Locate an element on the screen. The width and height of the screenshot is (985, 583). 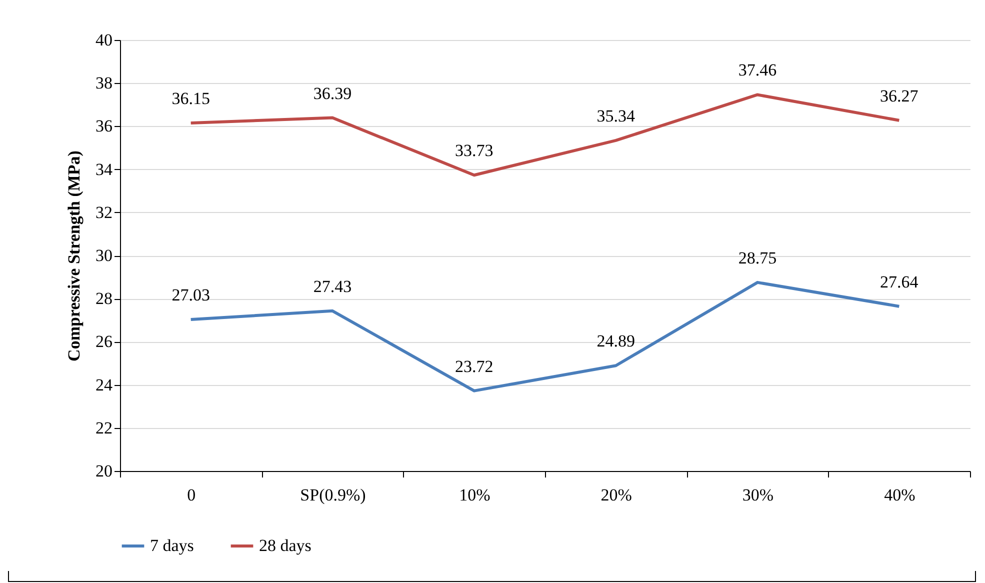
x-tick-label: 40% is located at coordinates (900, 495).